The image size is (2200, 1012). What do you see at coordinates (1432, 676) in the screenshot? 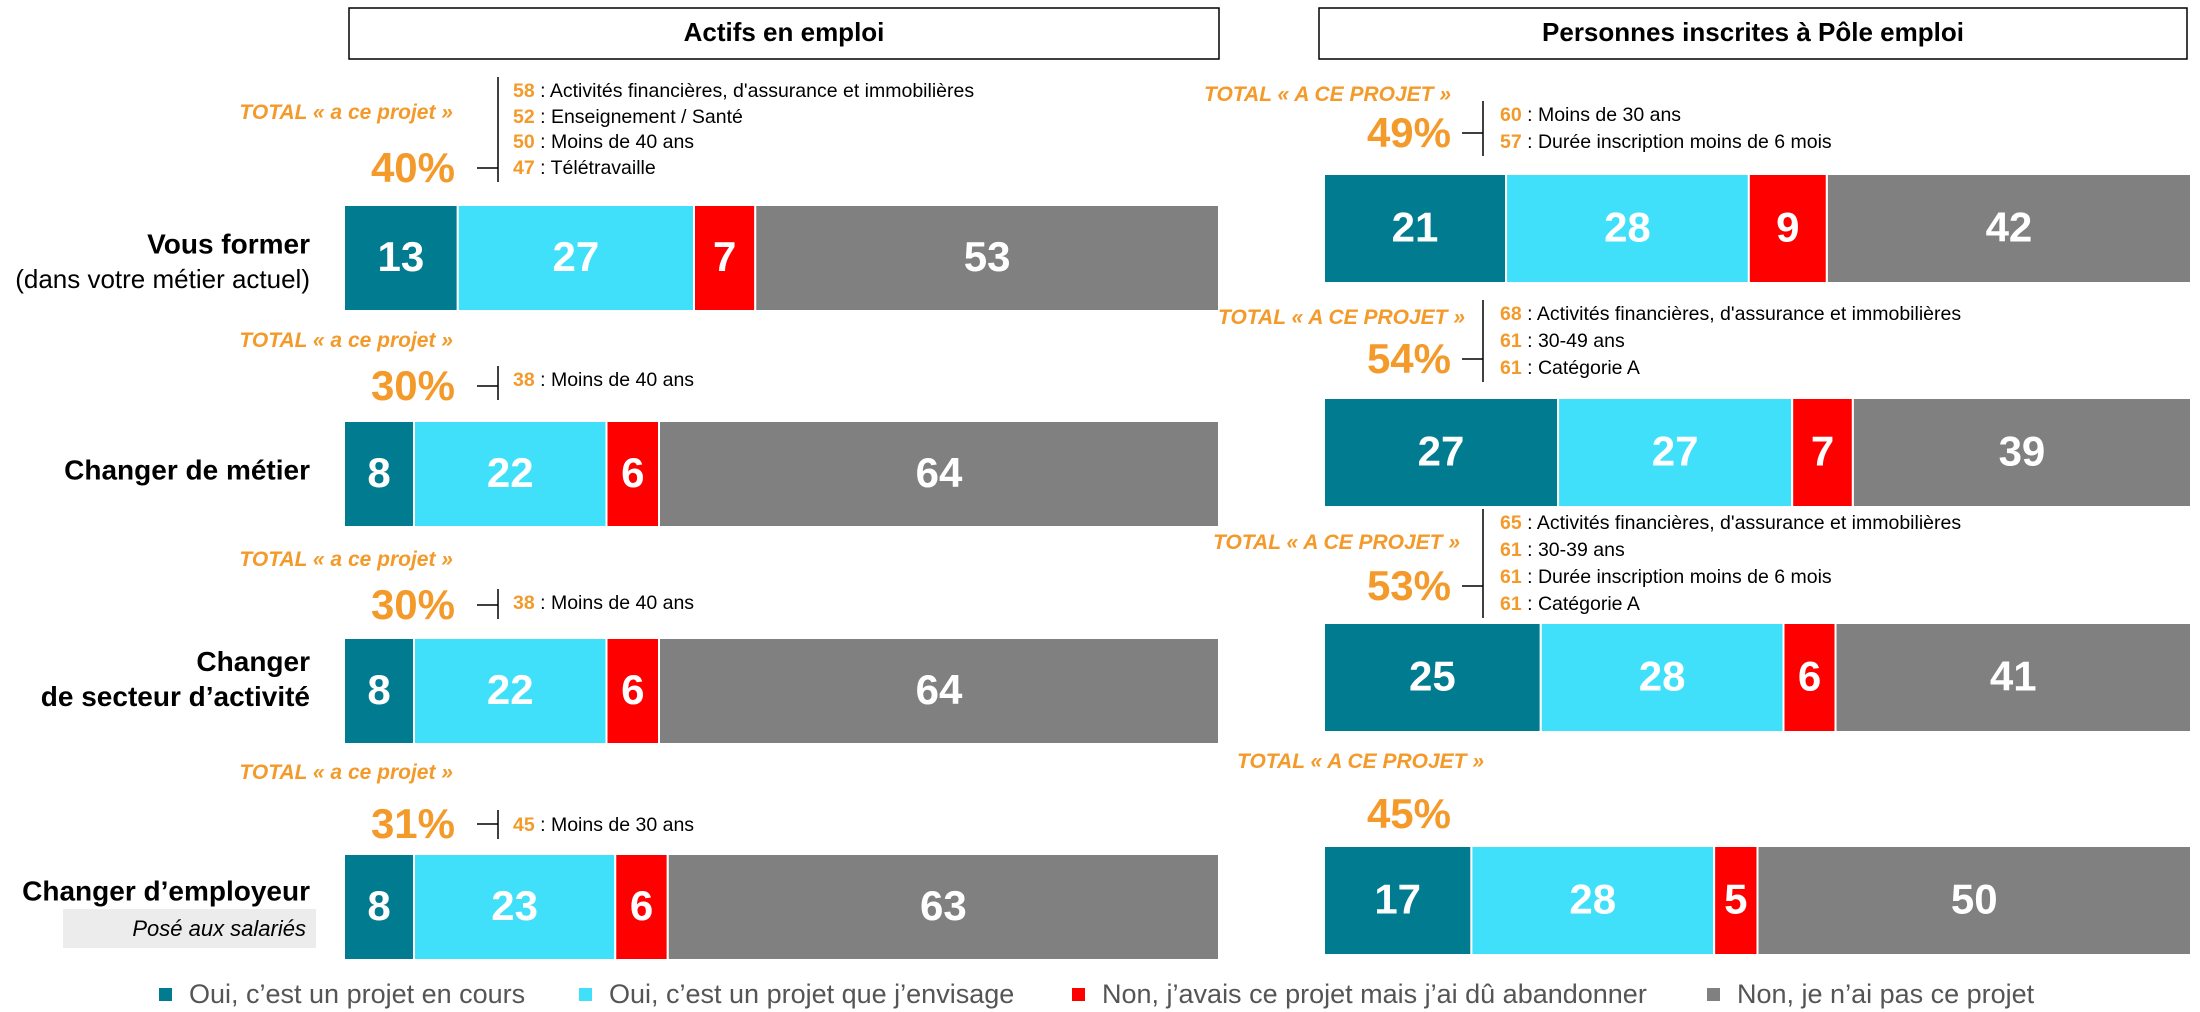
I see `bar-label: 25` at bounding box center [1432, 676].